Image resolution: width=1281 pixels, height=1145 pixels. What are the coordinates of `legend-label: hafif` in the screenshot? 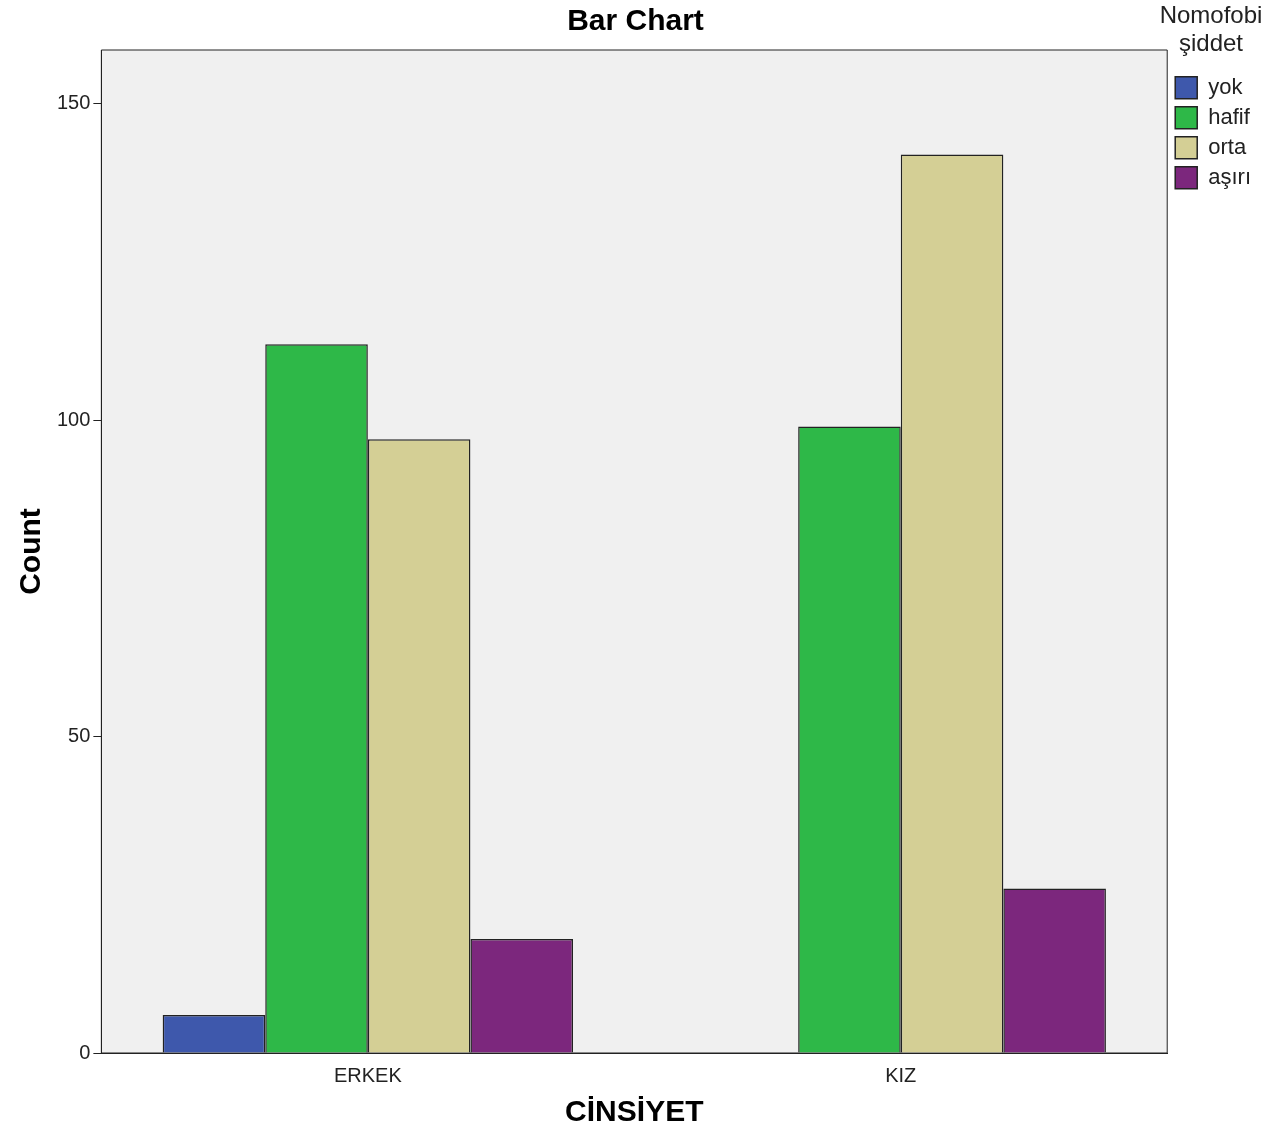 It's located at (1229, 116).